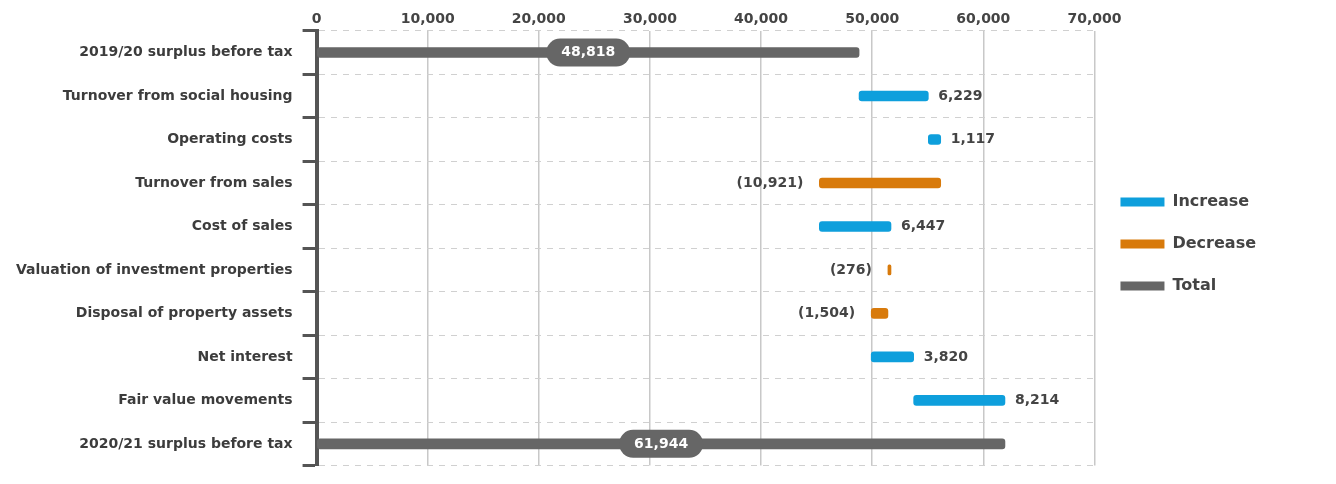  I want to click on y-tick-label: Net interest, so click(245, 355).